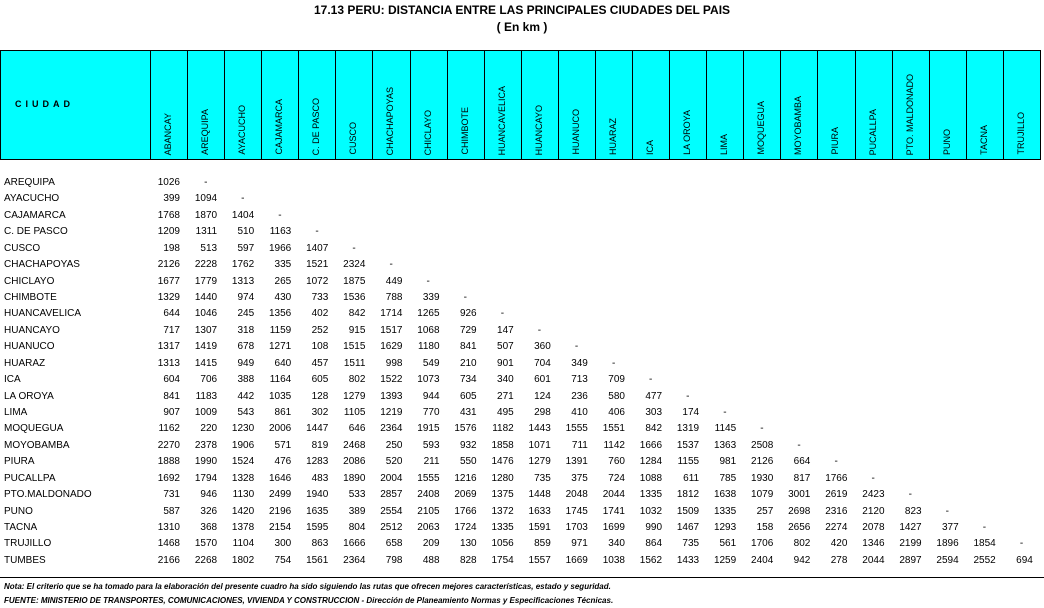  What do you see at coordinates (283, 281) in the screenshot?
I see `distance-cell: 265` at bounding box center [283, 281].